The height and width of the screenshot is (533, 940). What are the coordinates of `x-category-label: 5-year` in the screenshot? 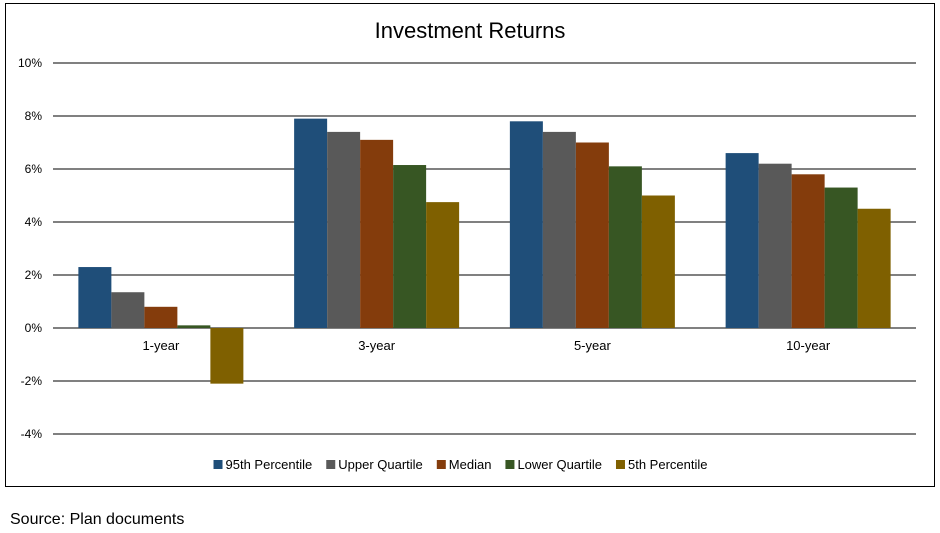 It's located at (593, 345).